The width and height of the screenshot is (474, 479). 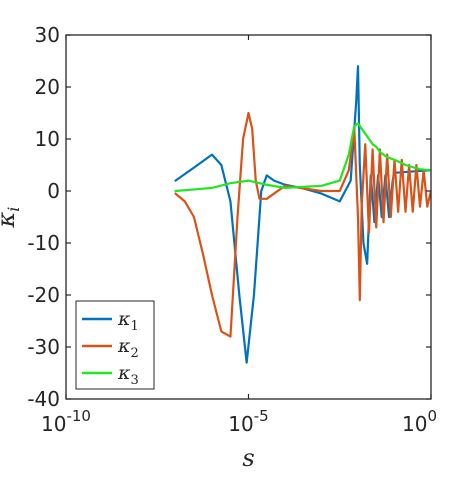 What do you see at coordinates (248, 458) in the screenshot?
I see `x-axis-label: s` at bounding box center [248, 458].